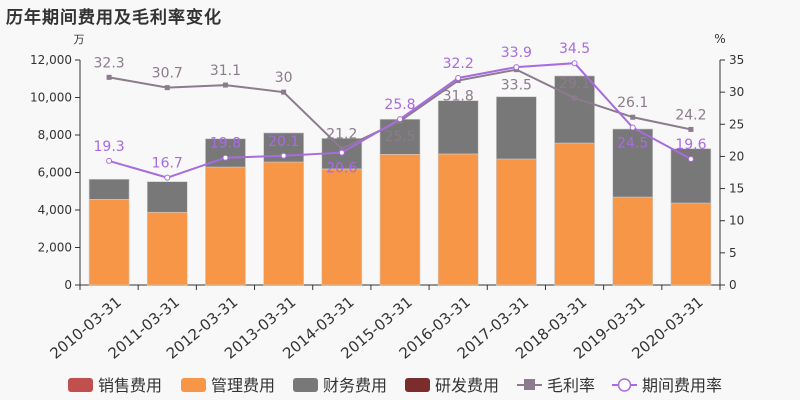  I want to click on data-label: 25.5, so click(399, 137).